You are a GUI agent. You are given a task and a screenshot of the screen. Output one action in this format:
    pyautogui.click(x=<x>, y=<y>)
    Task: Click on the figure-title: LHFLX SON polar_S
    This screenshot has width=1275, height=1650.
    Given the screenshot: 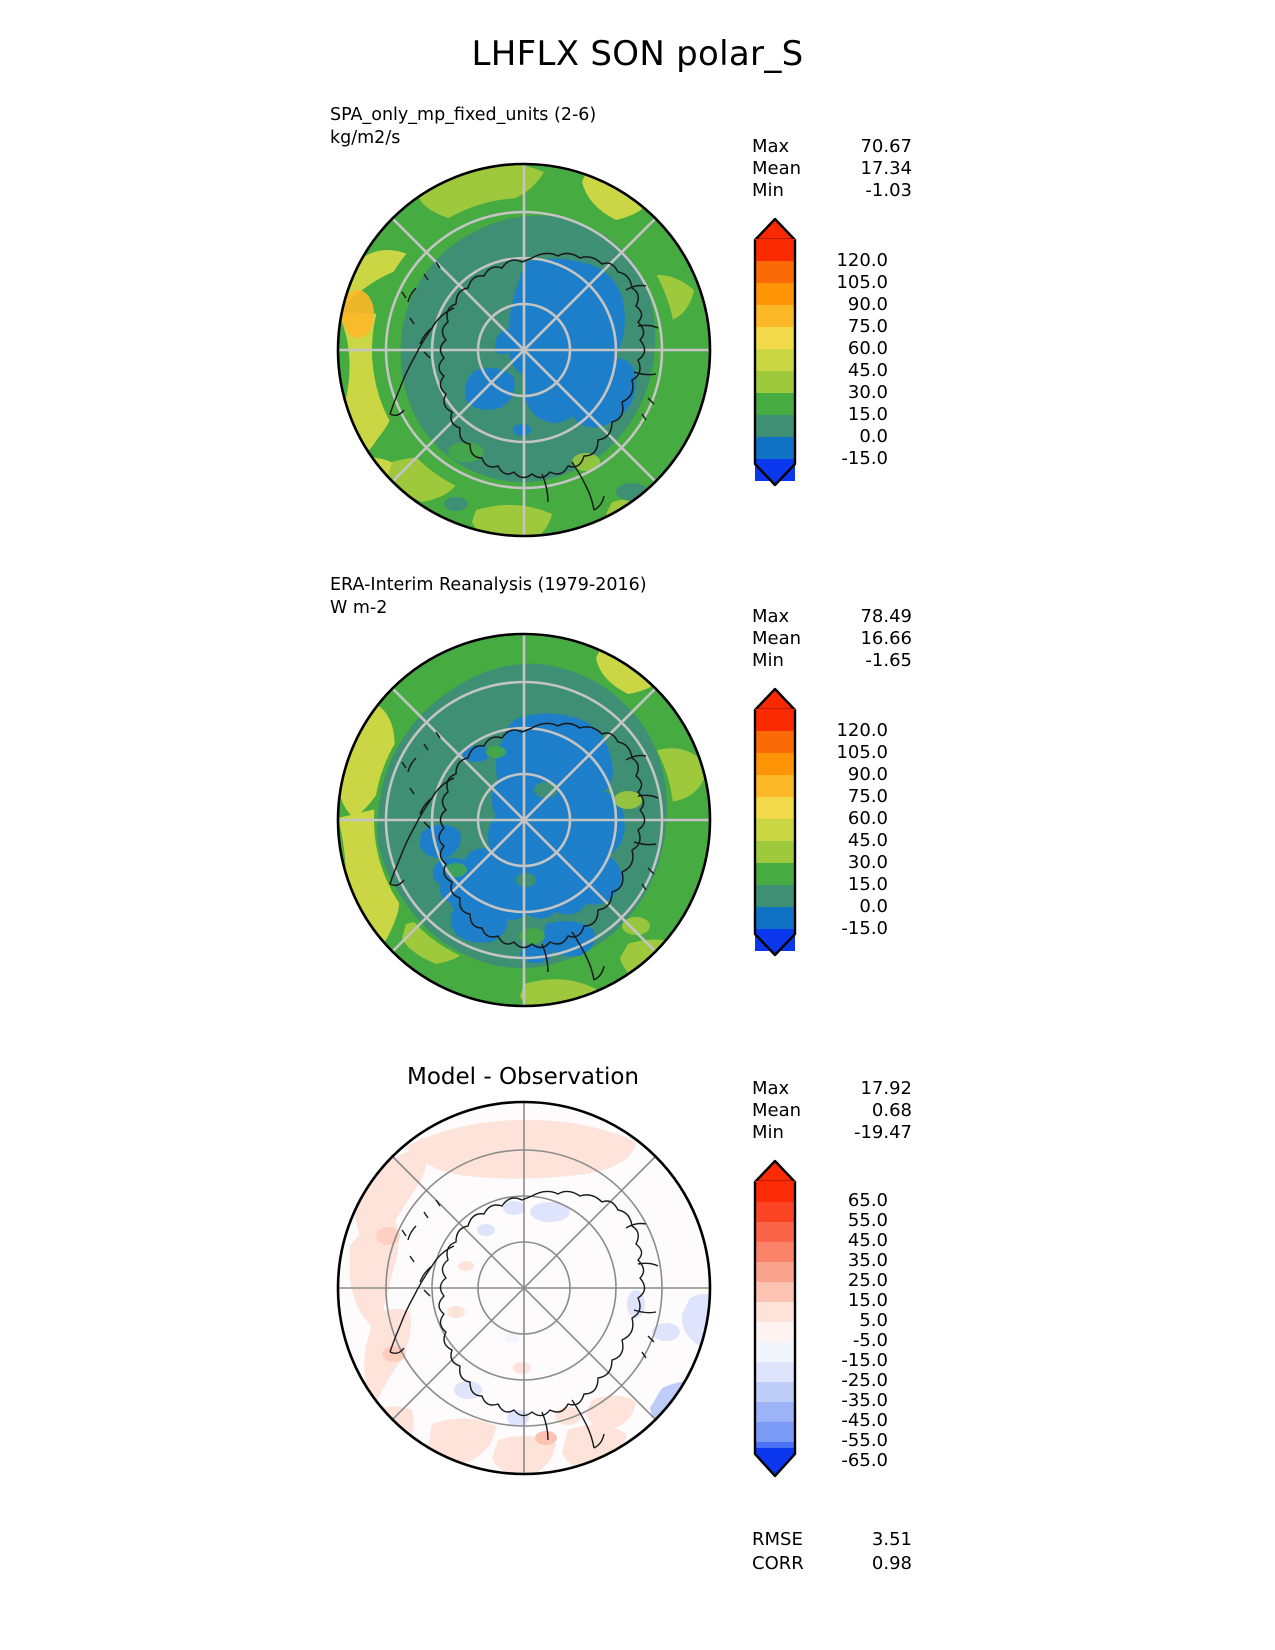 What is the action you would take?
    pyautogui.click(x=637, y=54)
    